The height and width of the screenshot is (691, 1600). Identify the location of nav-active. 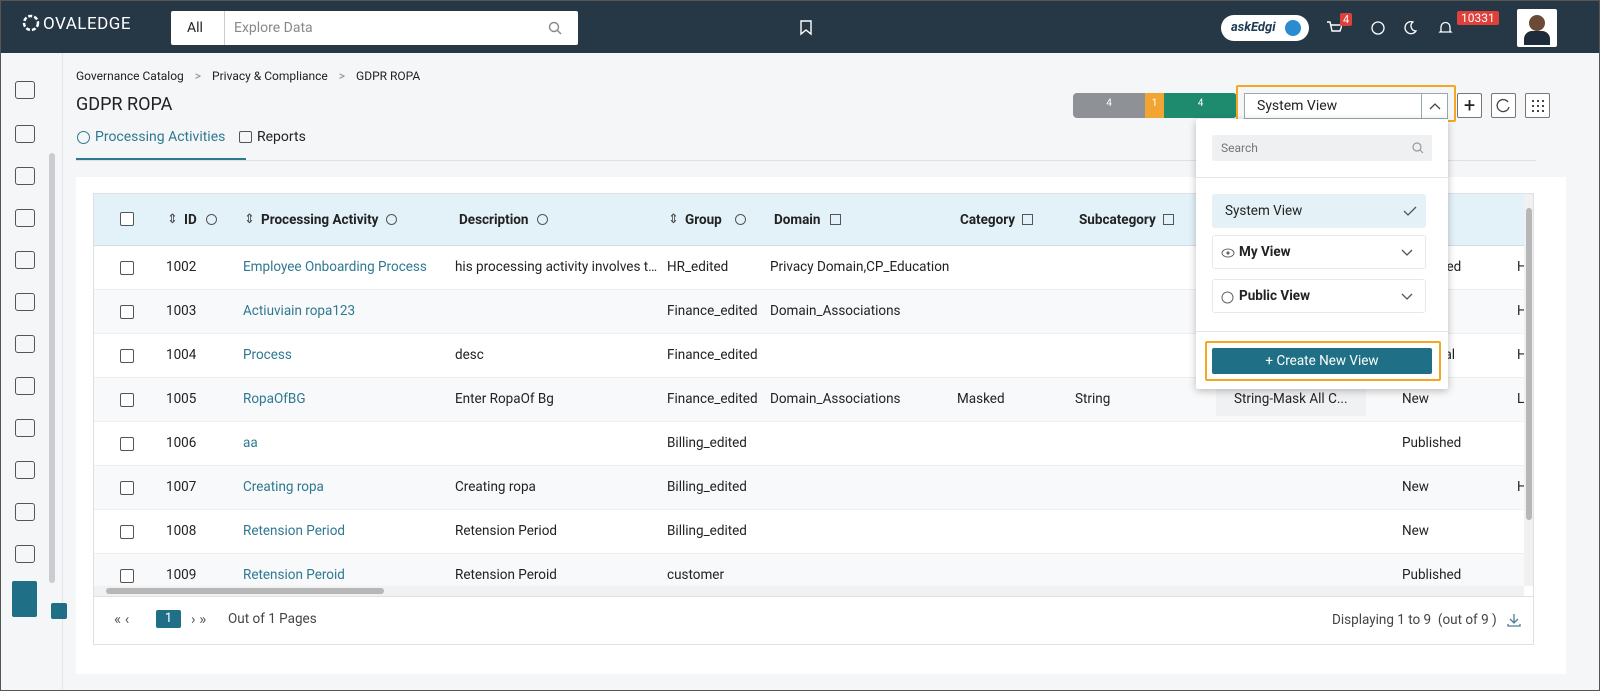
(24, 599).